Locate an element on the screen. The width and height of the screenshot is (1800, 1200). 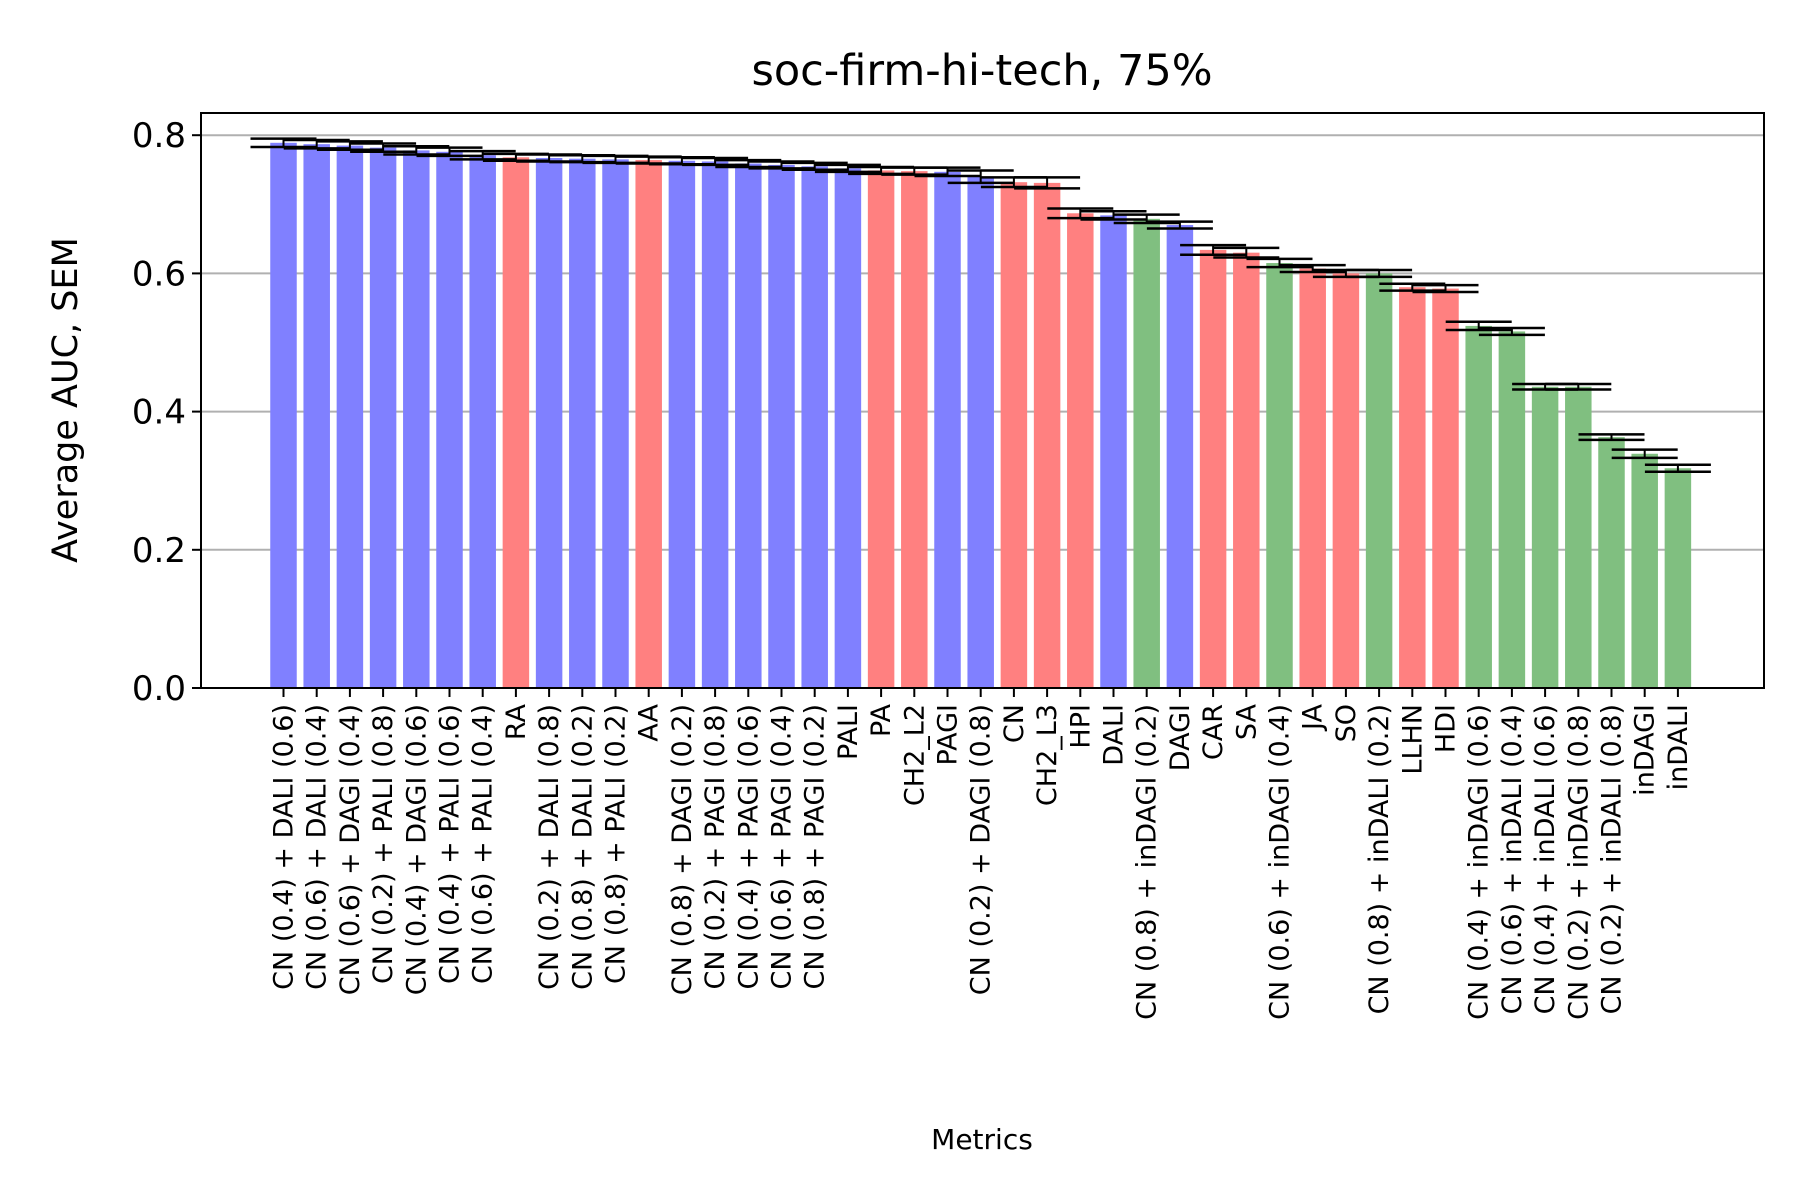
x-tick-label: CH2_L3 is located at coordinates (1047, 755).